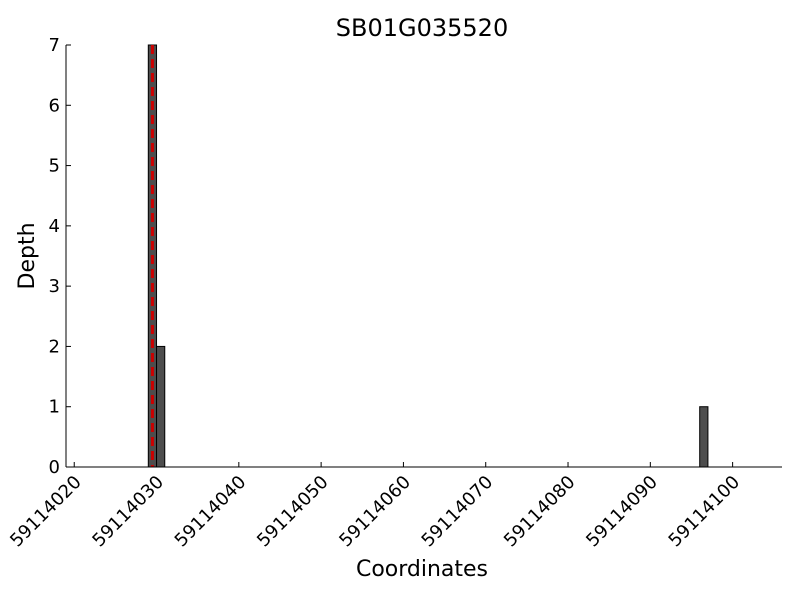  Describe the element at coordinates (293, 512) in the screenshot. I see `x-tick-label: 59114050` at that location.